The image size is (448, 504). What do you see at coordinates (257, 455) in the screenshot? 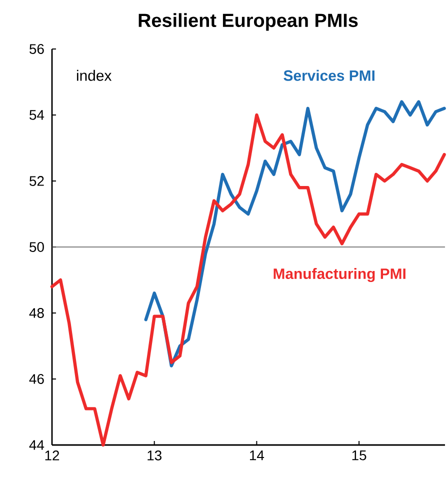
I see `x-tick-label: 14` at bounding box center [257, 455].